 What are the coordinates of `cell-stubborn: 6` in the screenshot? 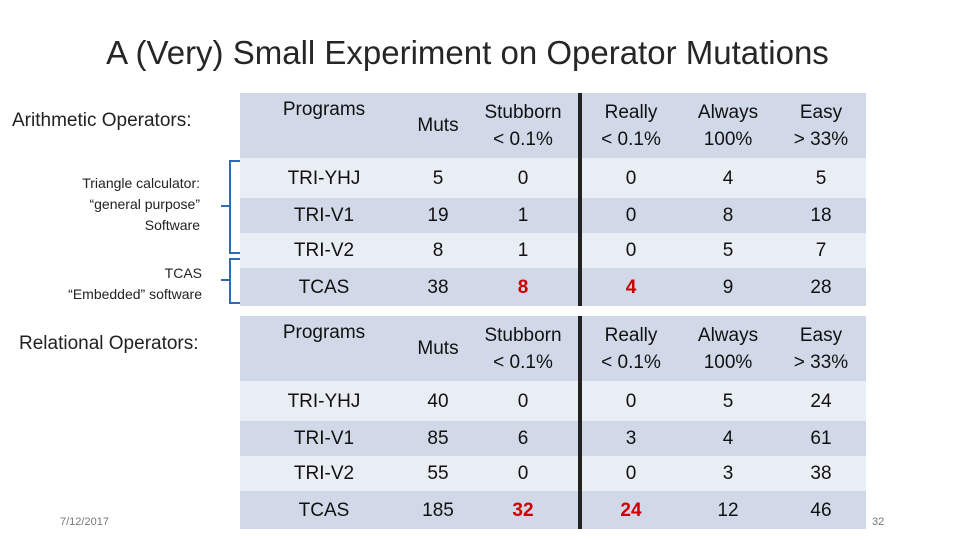 It's located at (524, 438).